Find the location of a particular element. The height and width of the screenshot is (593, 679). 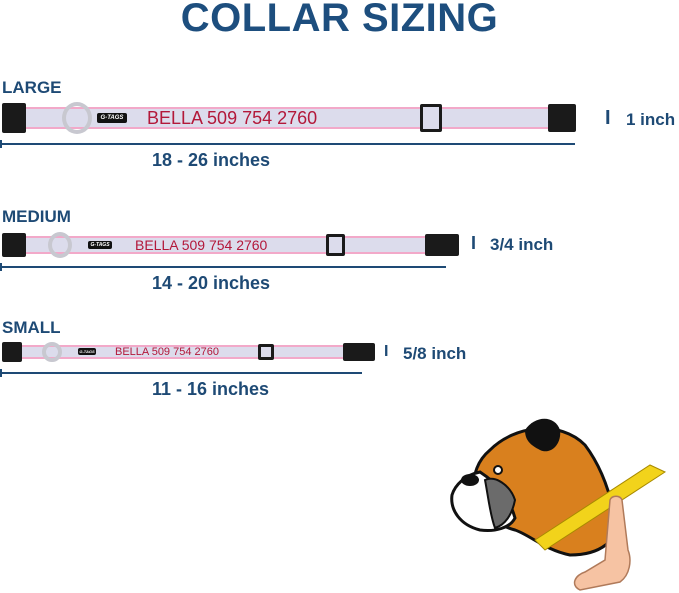

finger-icon is located at coordinates (602, 543).